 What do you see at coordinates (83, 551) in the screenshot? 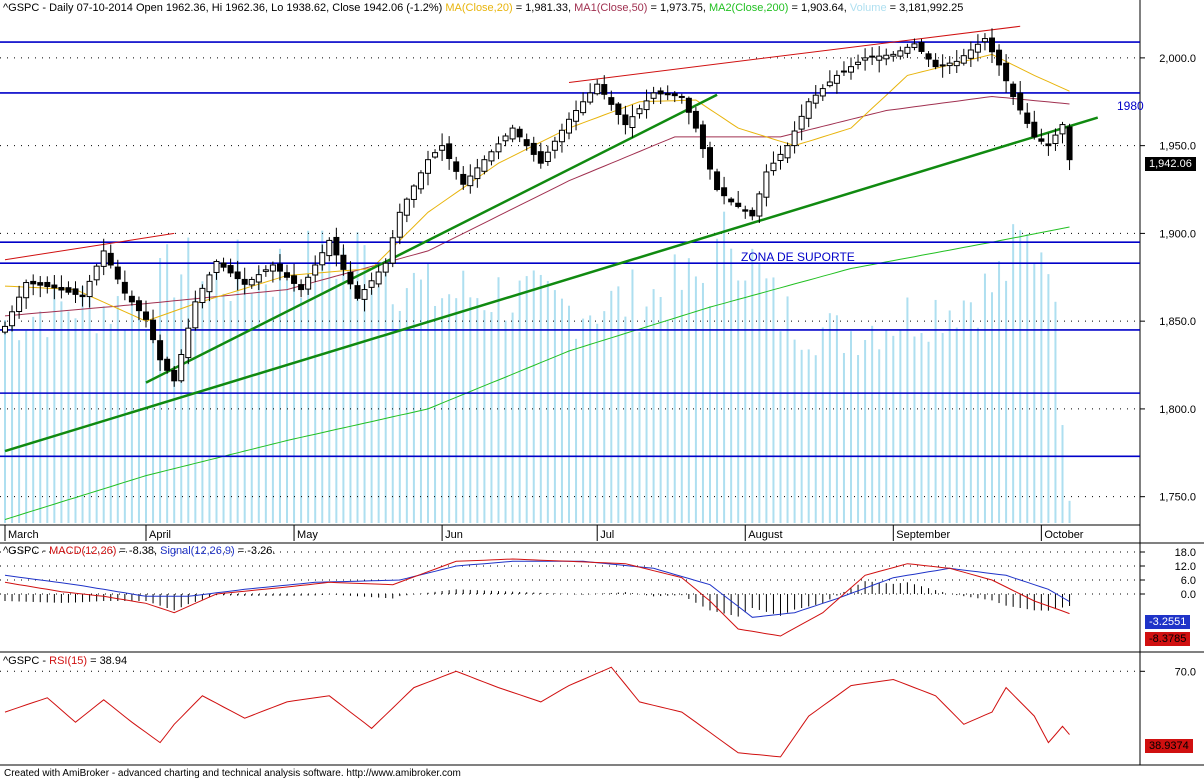
I see `macd-legend: MACD(12,26)` at bounding box center [83, 551].